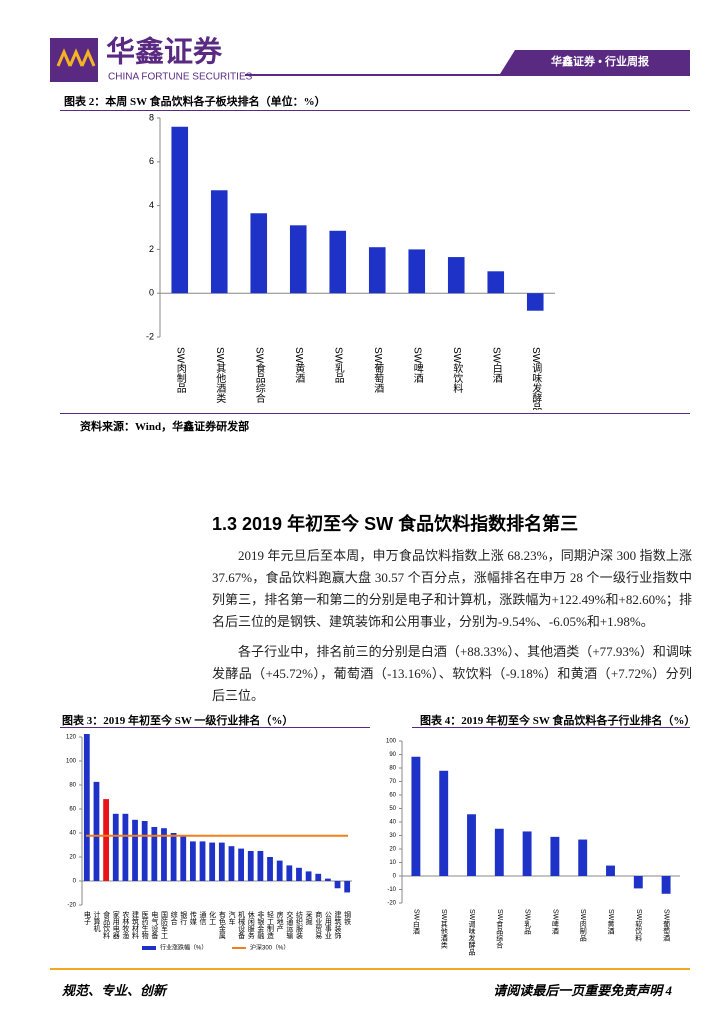  I want to click on x-tick-label: 建筑装饰, so click(338, 925).